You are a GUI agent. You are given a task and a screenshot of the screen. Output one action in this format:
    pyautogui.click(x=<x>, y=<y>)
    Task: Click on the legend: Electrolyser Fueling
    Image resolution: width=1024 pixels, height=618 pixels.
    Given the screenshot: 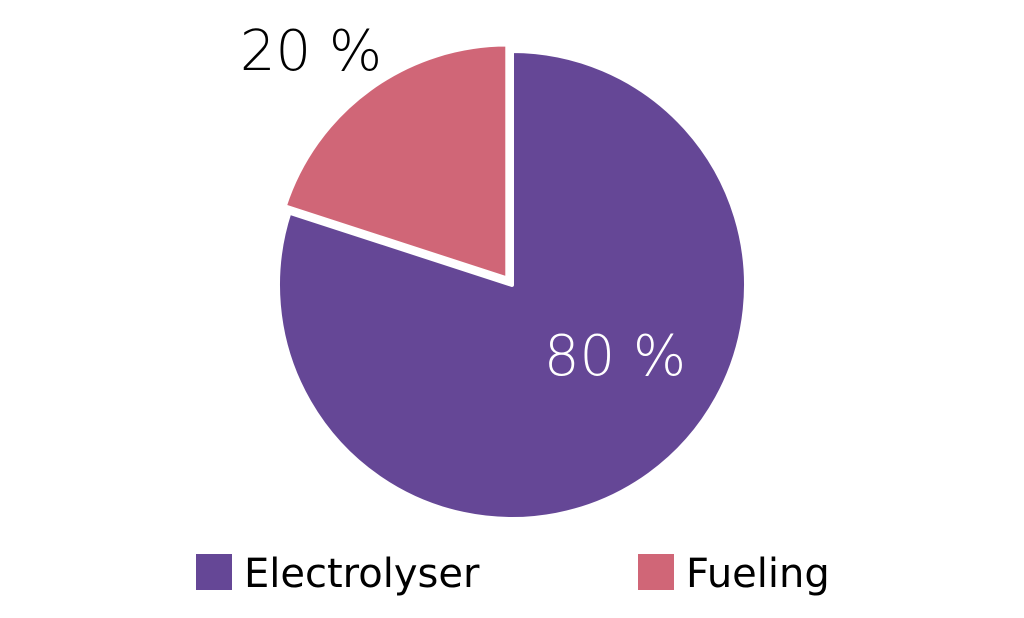 What is the action you would take?
    pyautogui.click(x=513, y=574)
    